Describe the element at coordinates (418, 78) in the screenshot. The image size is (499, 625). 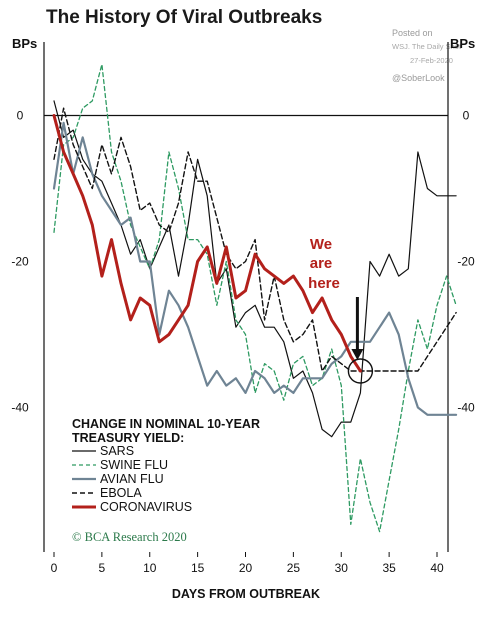
I see `watermark-handle: @SoberLook` at that location.